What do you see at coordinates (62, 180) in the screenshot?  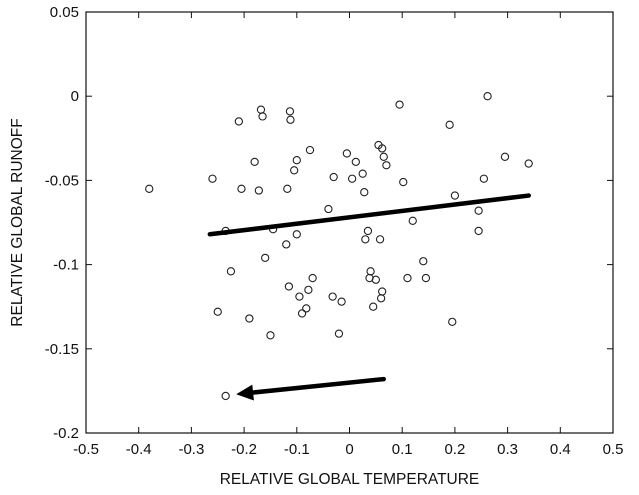 I see `y-tick-label: -0.05` at bounding box center [62, 180].